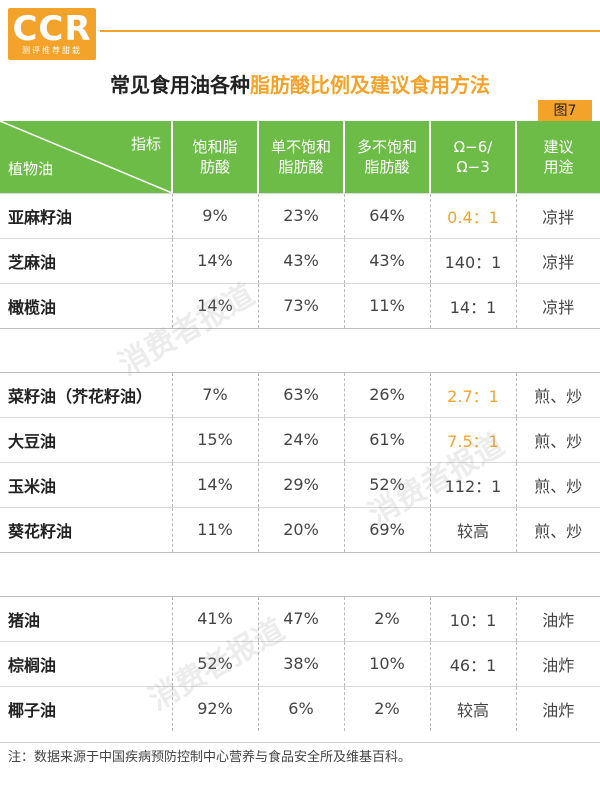  I want to click on oil-name-cell: 芝麻油, so click(86, 260).